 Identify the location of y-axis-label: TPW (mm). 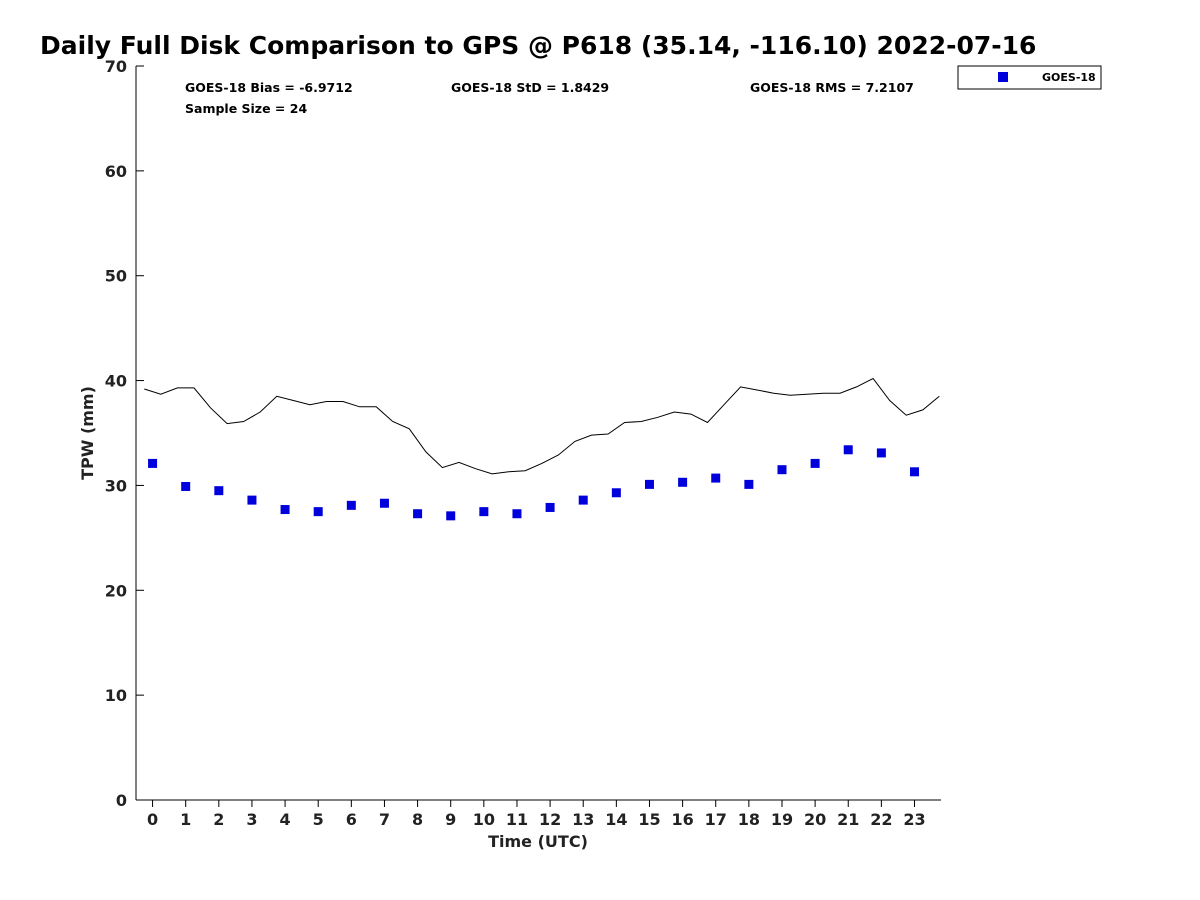
(87, 433).